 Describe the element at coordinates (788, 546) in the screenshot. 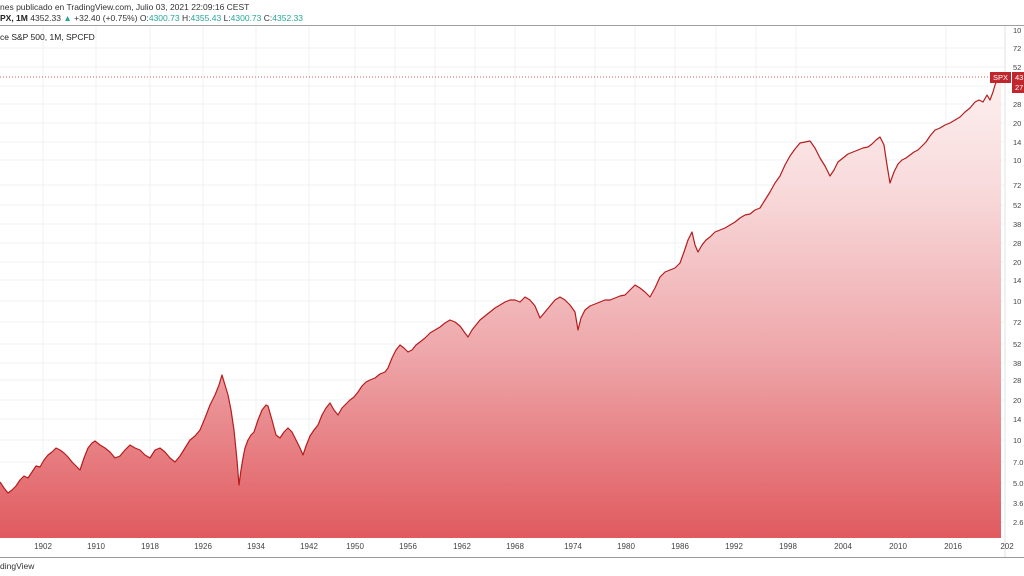

I see `x-tick: 1998` at that location.